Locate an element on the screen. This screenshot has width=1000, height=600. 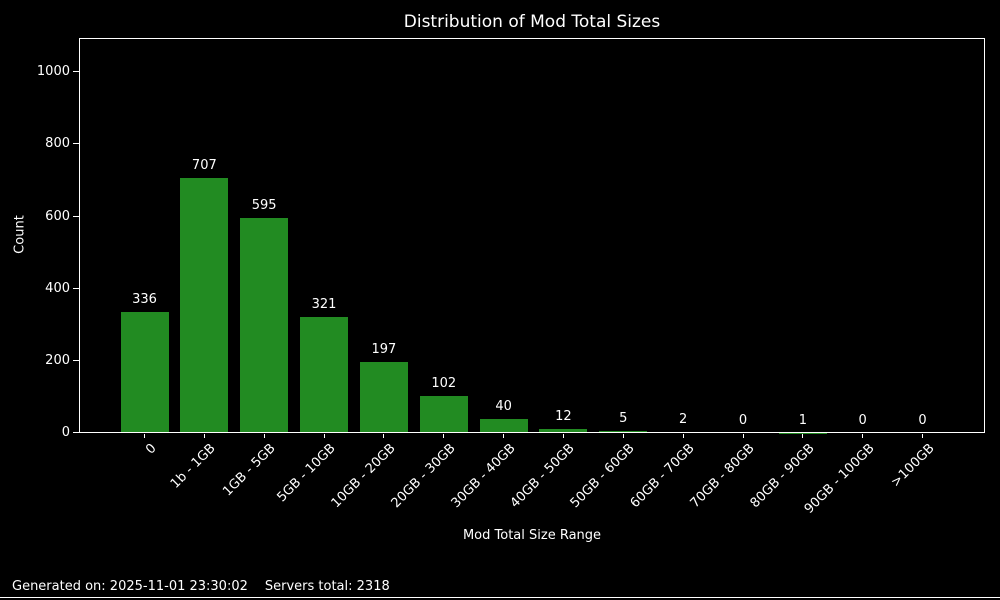
y-tick-label: 0 is located at coordinates (65, 432).